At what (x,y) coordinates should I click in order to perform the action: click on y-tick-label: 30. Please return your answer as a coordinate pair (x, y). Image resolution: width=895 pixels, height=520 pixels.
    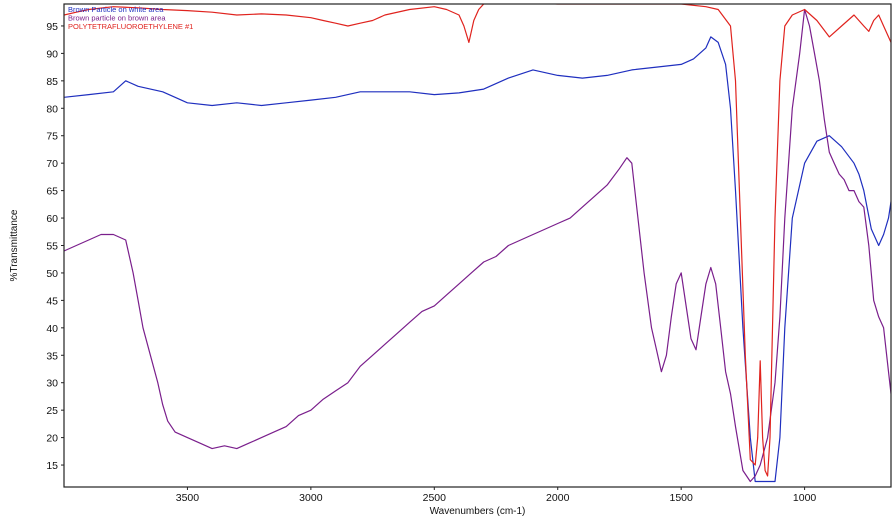
    Looking at the image, I should click on (52, 384).